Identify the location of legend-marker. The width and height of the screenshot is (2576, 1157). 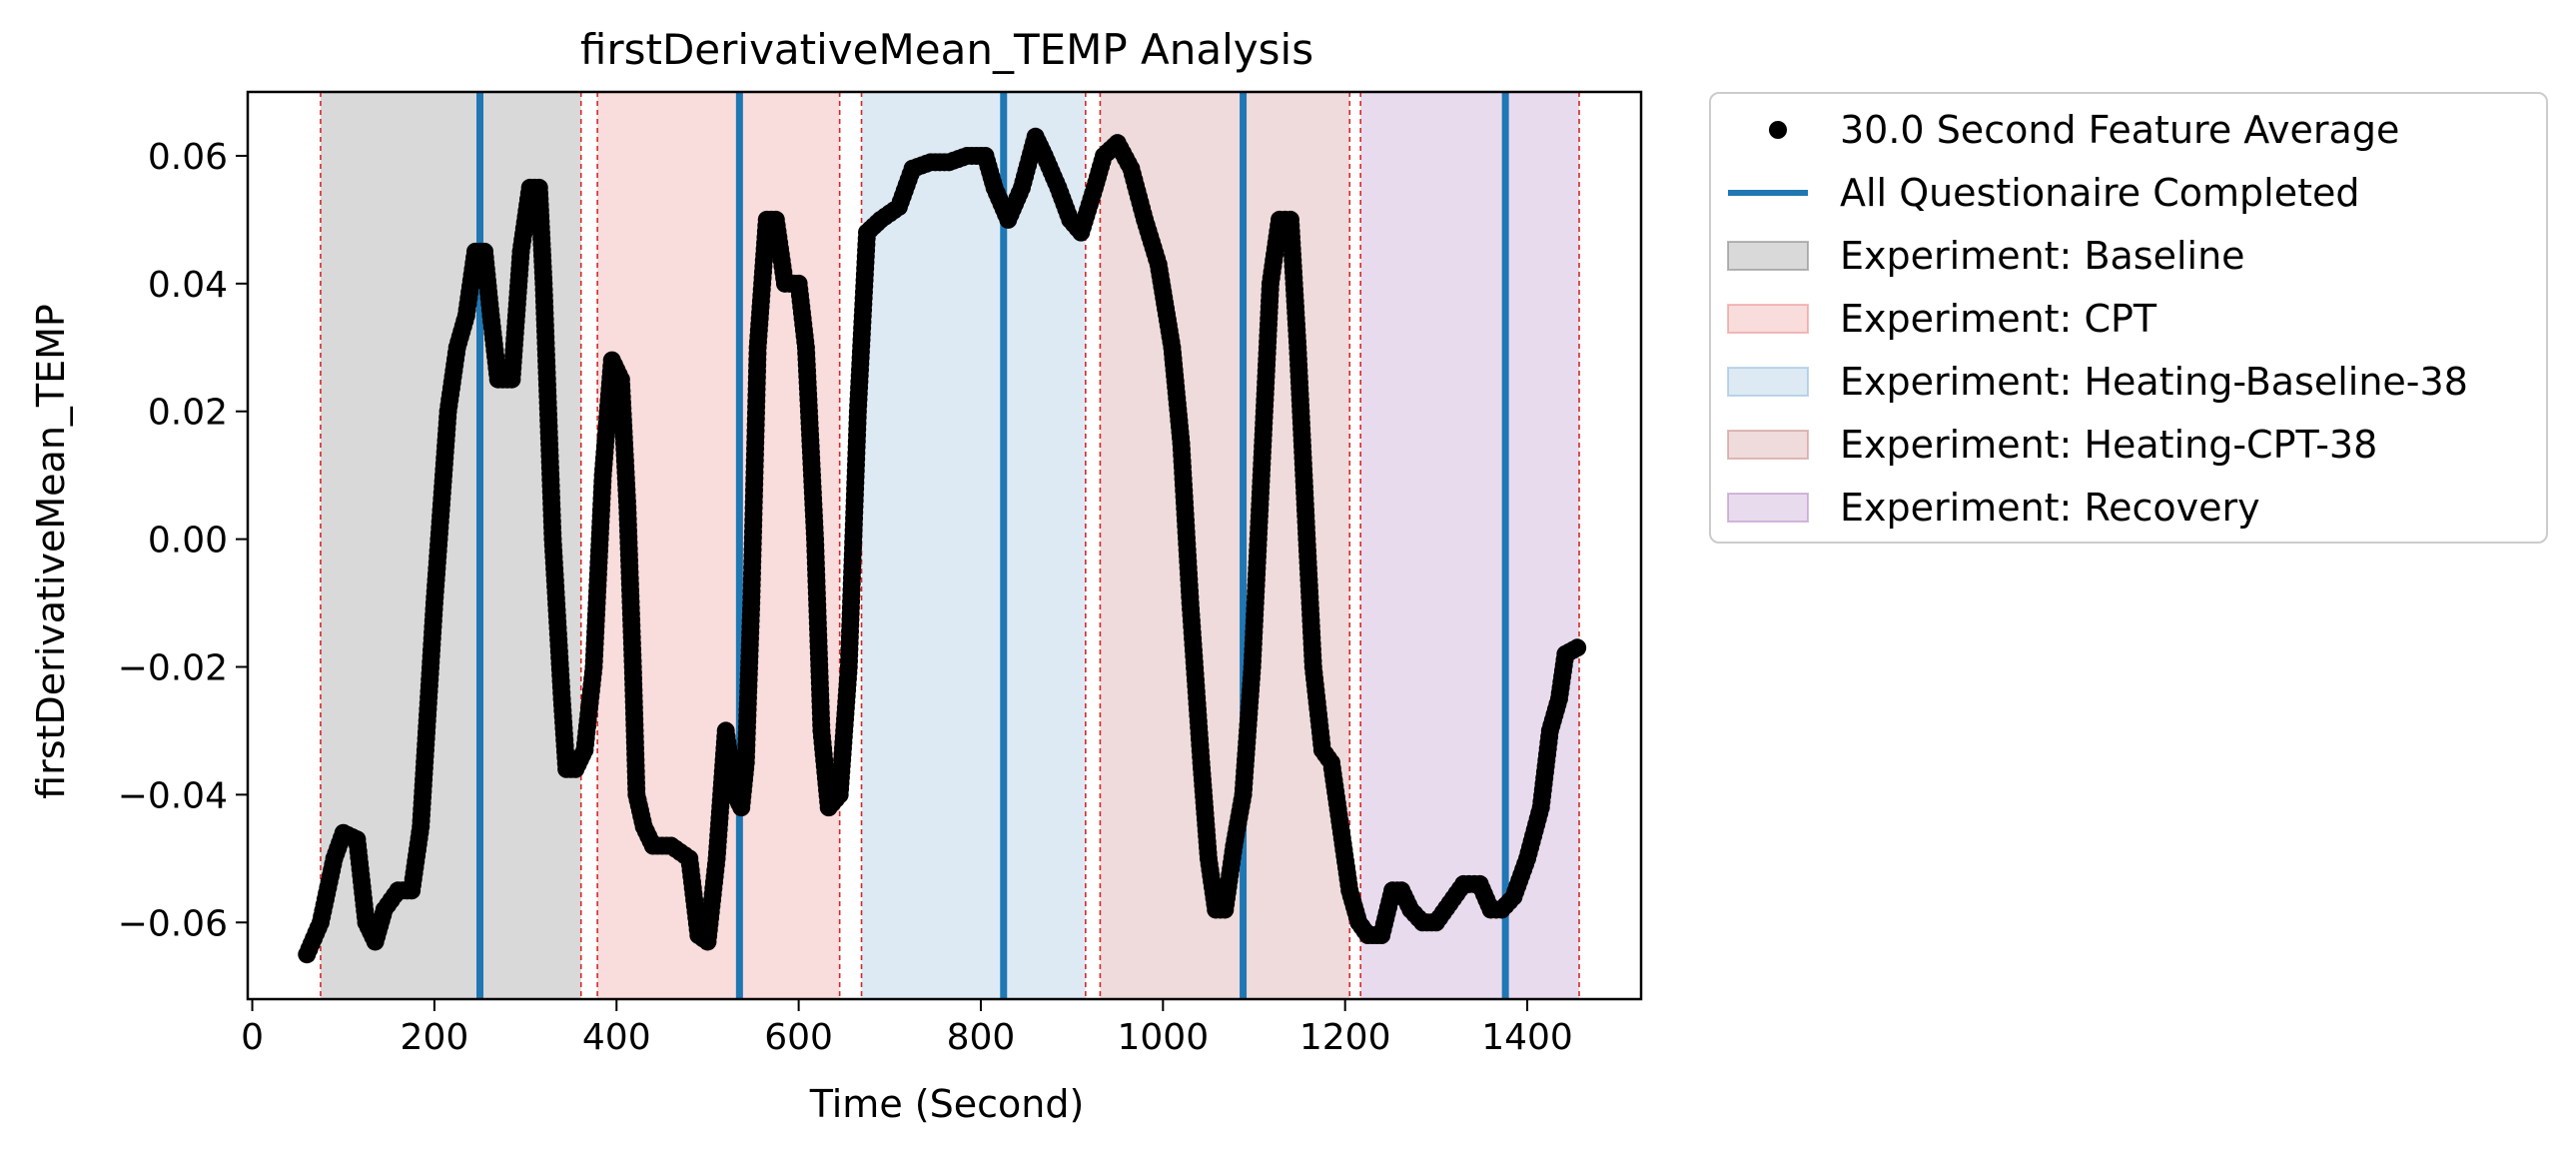
(1778, 130).